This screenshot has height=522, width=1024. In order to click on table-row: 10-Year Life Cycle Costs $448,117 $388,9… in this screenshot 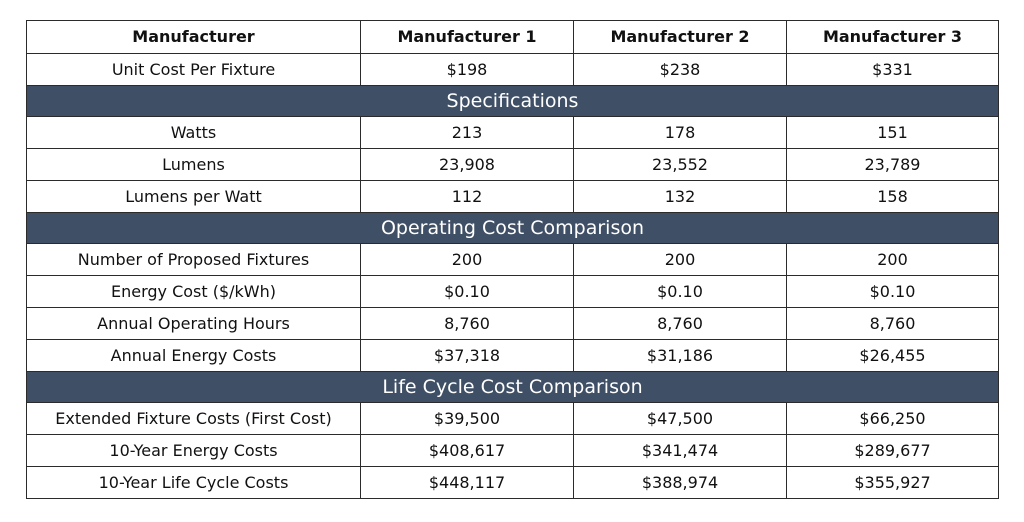, I will do `click(512, 482)`.